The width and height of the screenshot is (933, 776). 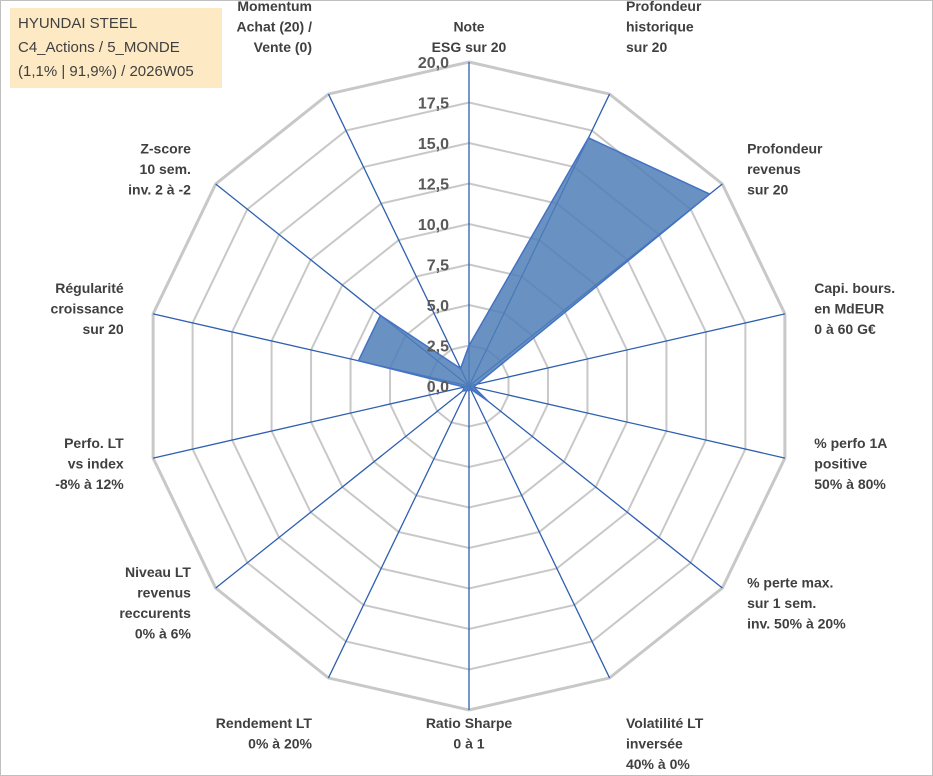 What do you see at coordinates (469, 733) in the screenshot?
I see `axis-label: Ratio Sharpe 0 à 1` at bounding box center [469, 733].